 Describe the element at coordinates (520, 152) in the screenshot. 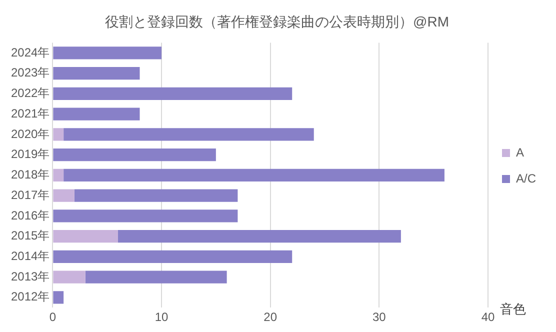

I see `legend-label: A` at that location.